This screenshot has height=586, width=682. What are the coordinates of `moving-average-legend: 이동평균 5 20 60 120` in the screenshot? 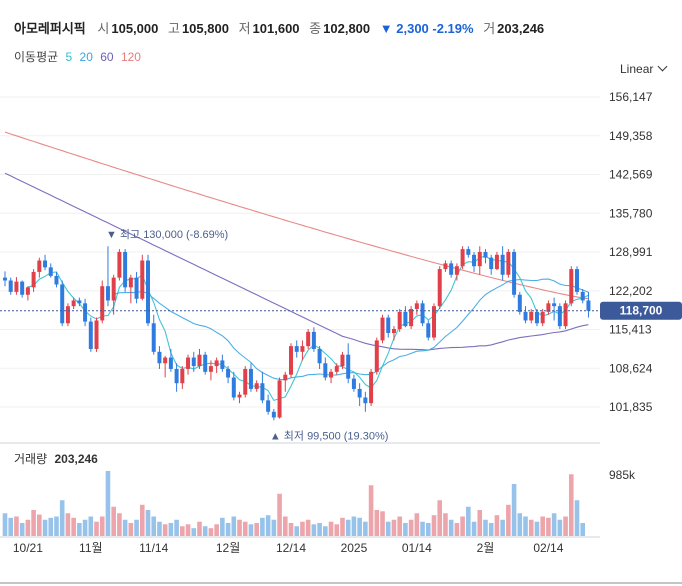 It's located at (79, 56).